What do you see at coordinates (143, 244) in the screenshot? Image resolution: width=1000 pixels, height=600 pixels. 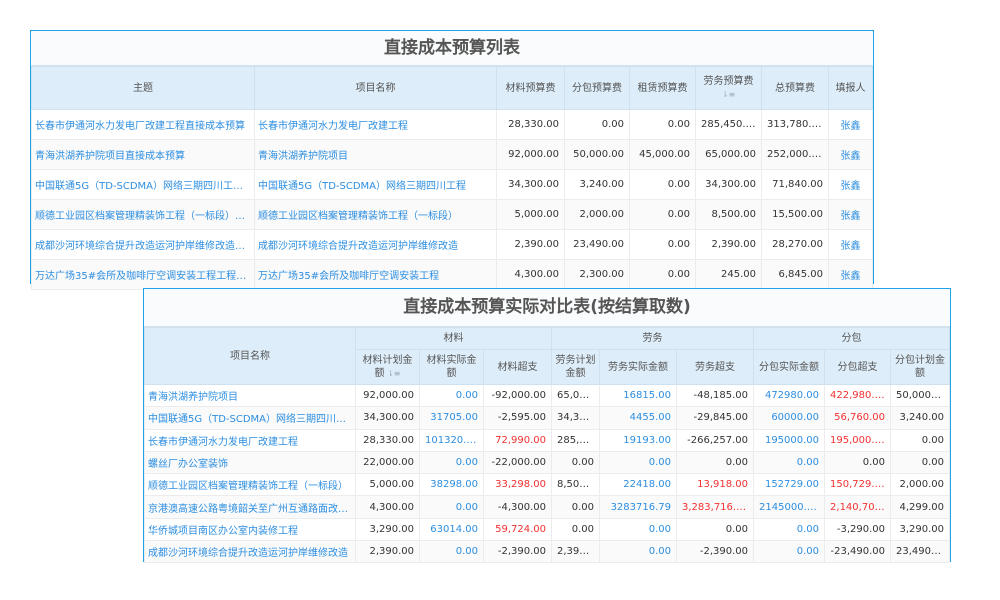 I see `subject-link: 成都沙河环境综合提升改造运河护岸维修改造直接成本预算` at bounding box center [143, 244].